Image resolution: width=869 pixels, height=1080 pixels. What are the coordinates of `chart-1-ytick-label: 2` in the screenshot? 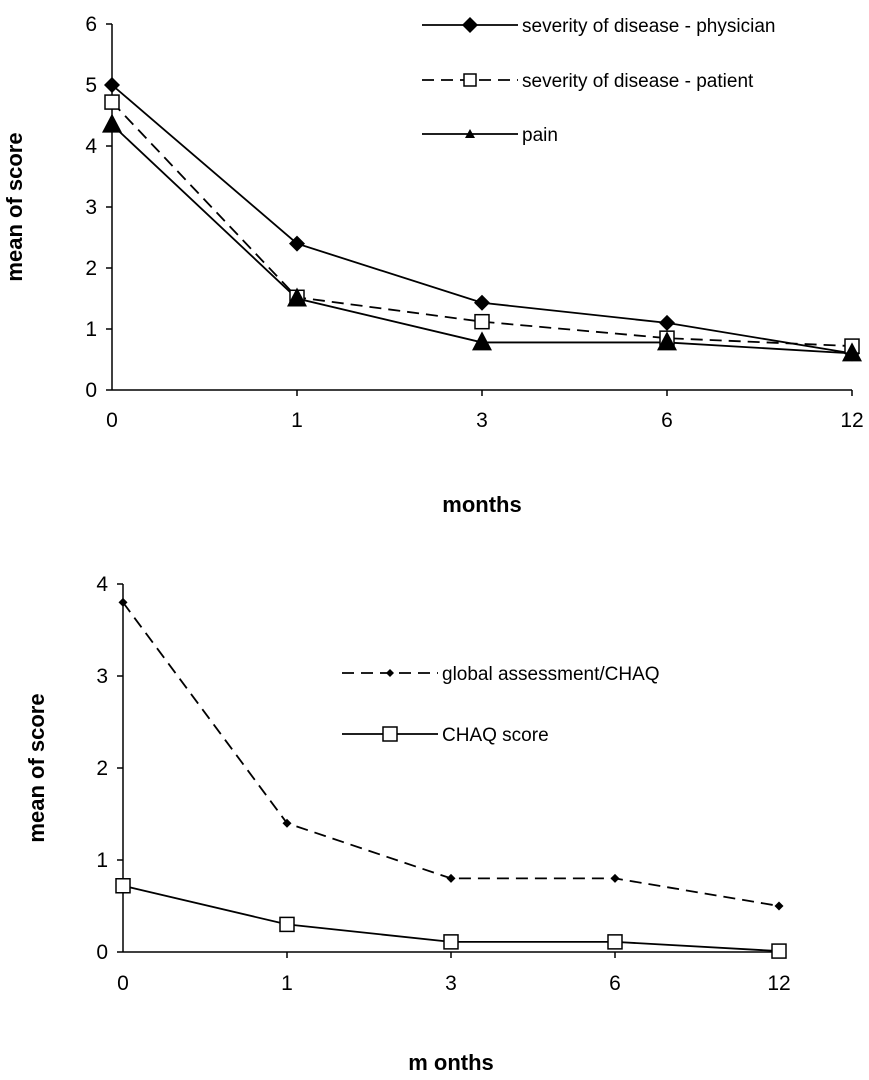 It's located at (91, 268).